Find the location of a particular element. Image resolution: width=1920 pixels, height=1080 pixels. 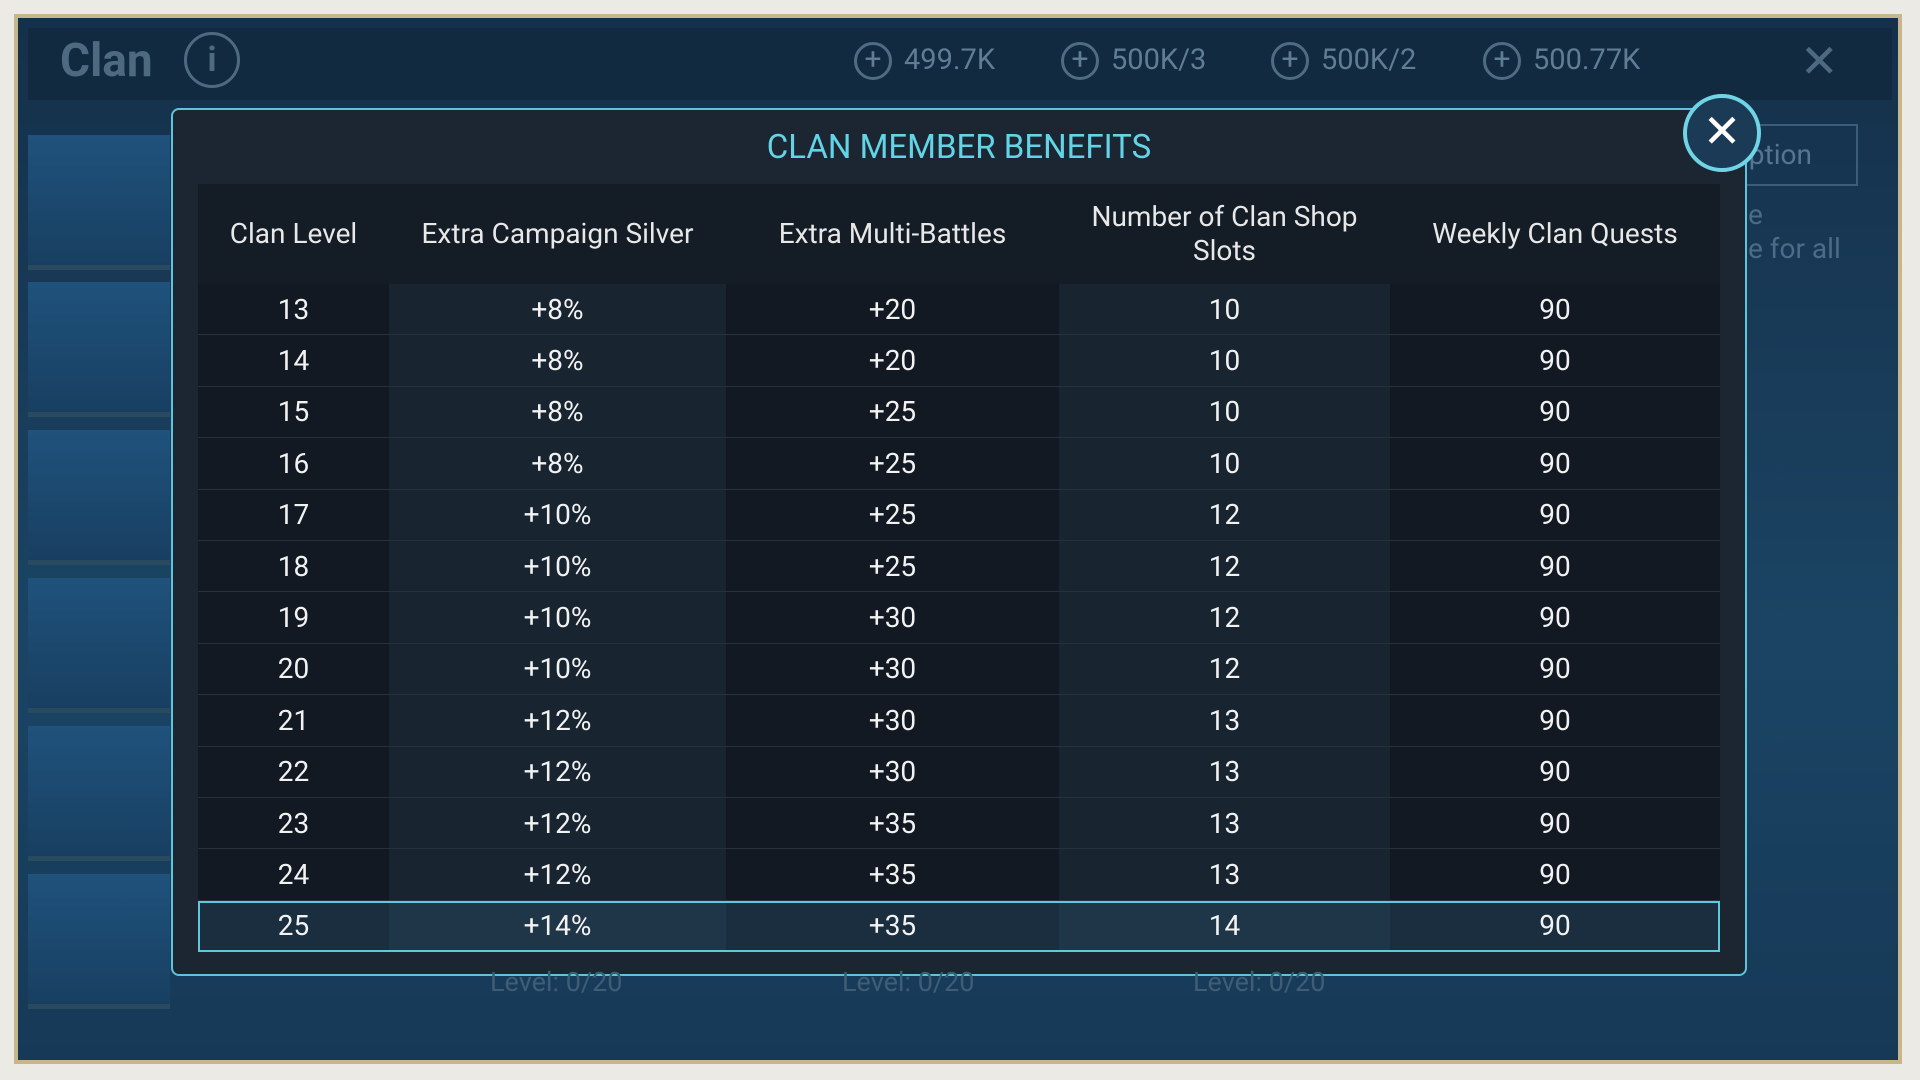

column-header: Number of Clan Shop Slots is located at coordinates (1224, 233).